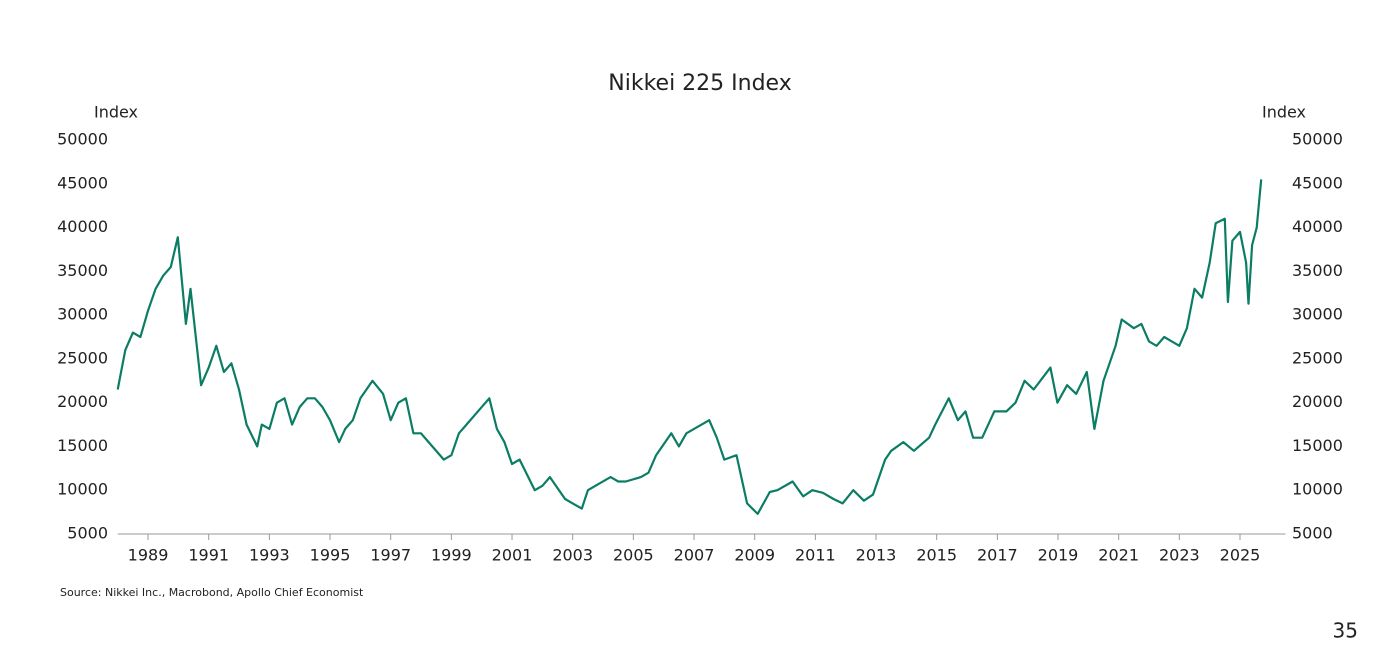 The height and width of the screenshot is (667, 1400). What do you see at coordinates (82, 314) in the screenshot?
I see `y-tick-label: 30000` at bounding box center [82, 314].